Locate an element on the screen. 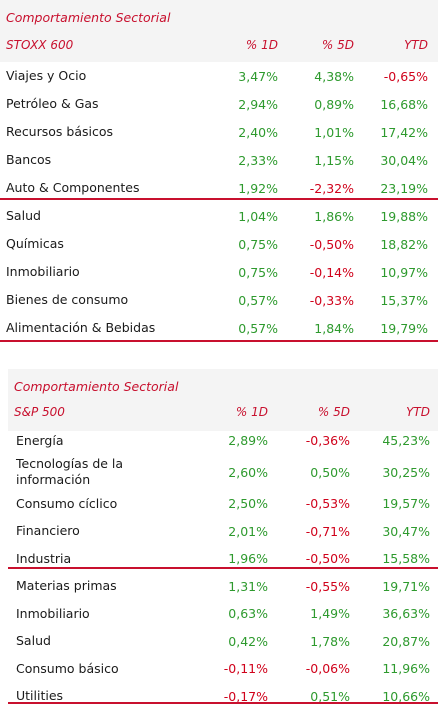 This screenshot has height=710, width=438. value-ytd: 20,87% is located at coordinates (406, 642).